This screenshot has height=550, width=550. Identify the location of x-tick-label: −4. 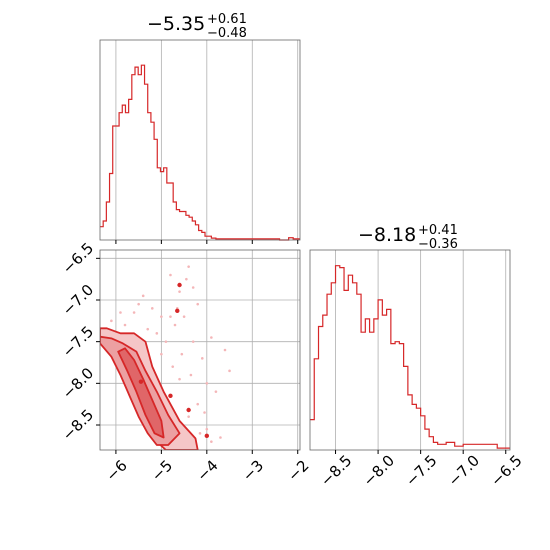
(207, 471).